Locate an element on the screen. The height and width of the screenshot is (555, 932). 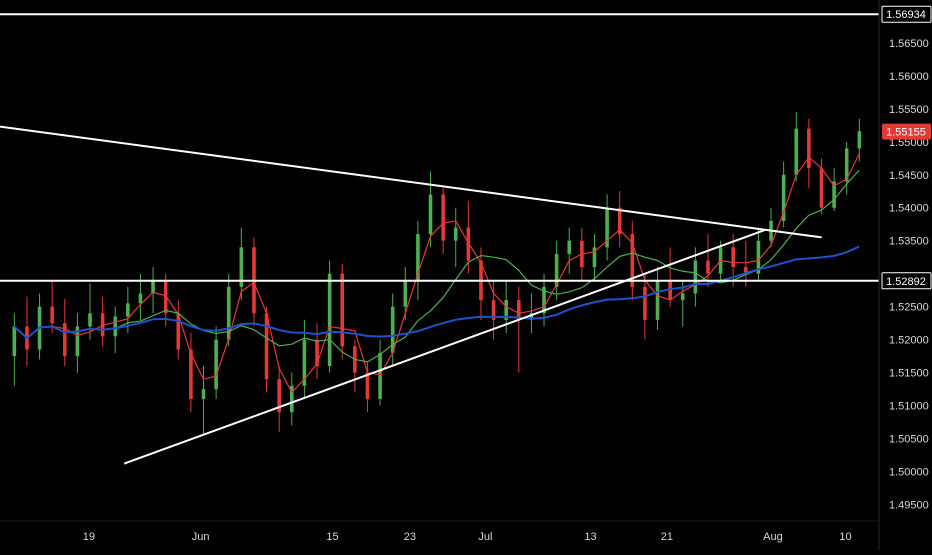
time-tick-label: 21 is located at coordinates (667, 537).